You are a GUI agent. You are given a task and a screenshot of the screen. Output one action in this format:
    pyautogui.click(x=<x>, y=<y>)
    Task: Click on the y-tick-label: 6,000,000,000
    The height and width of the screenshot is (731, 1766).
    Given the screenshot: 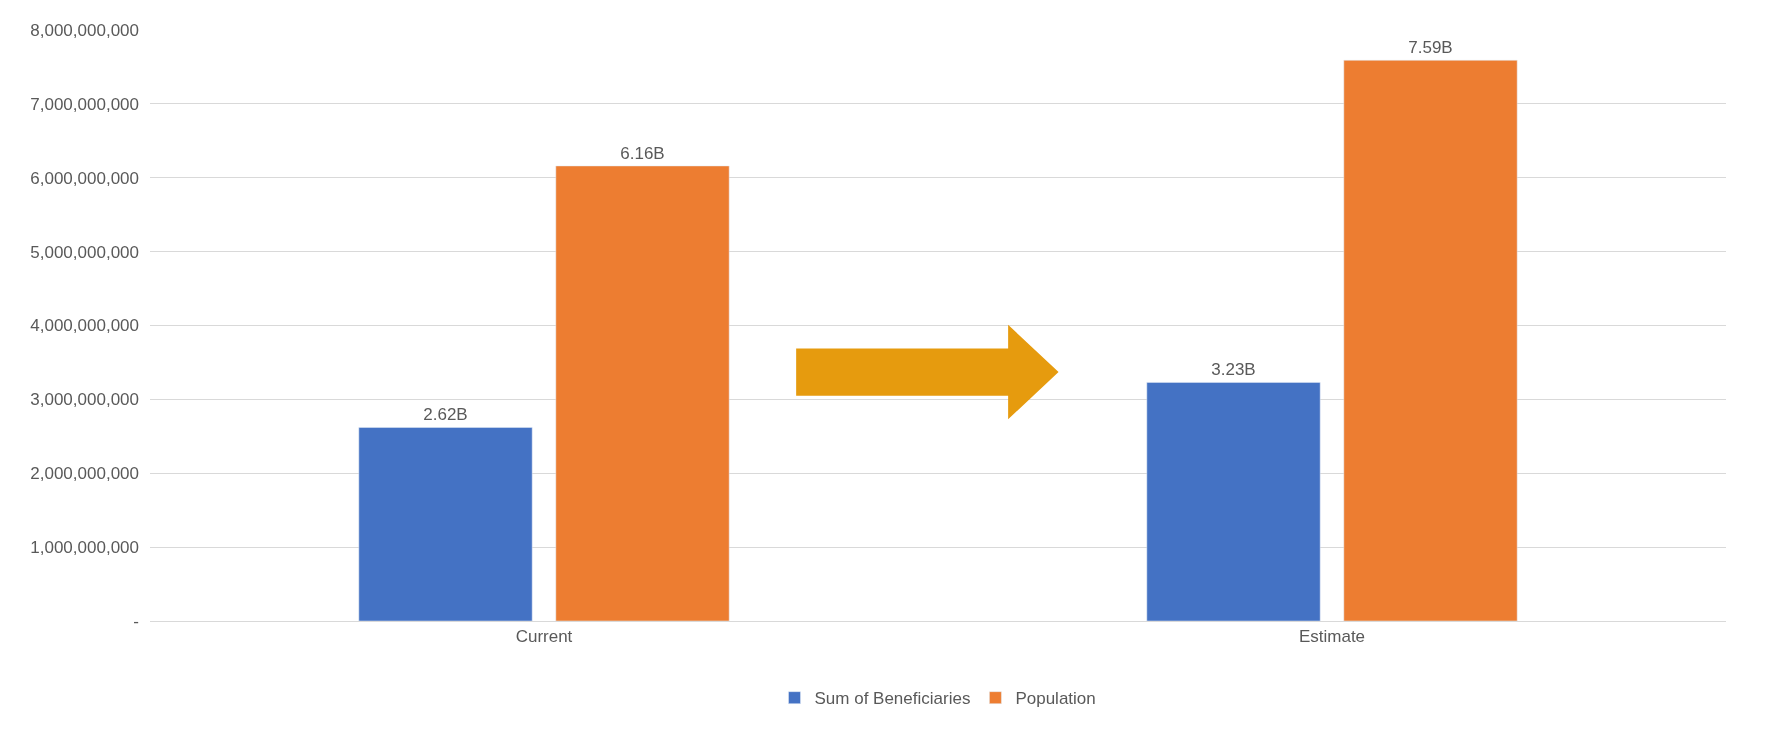 What is the action you would take?
    pyautogui.click(x=84, y=178)
    